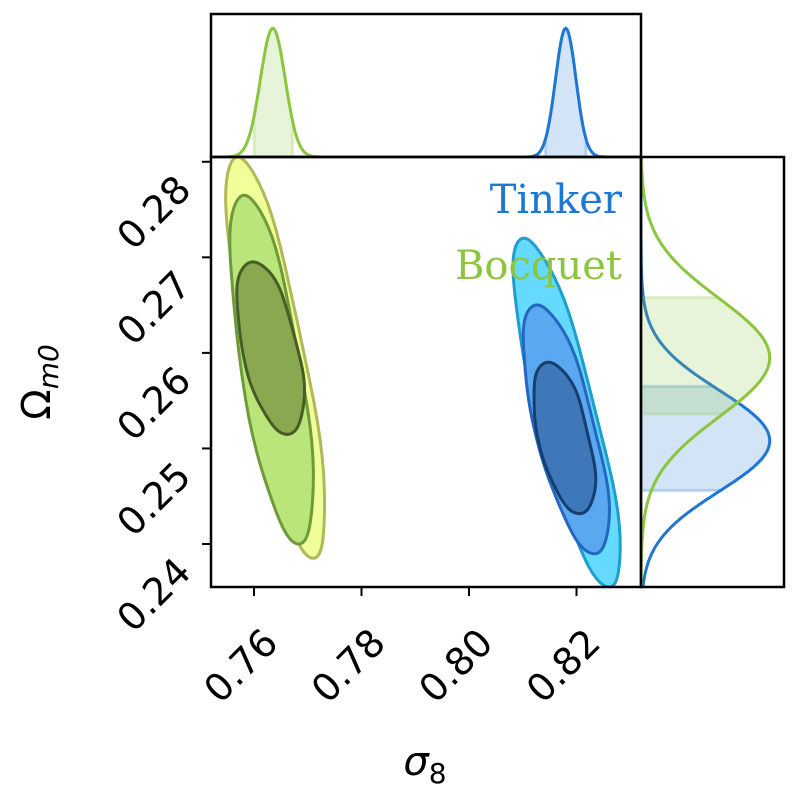  I want to click on sigma8-marginals, so click(426, 91).